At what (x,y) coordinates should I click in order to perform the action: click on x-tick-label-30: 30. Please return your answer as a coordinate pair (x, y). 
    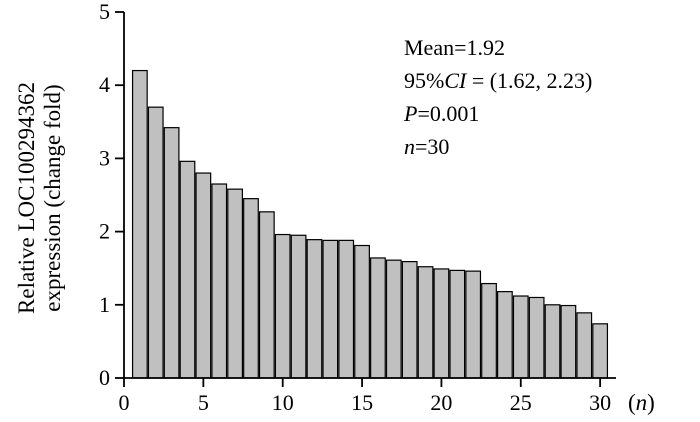
    Looking at the image, I should click on (600, 402).